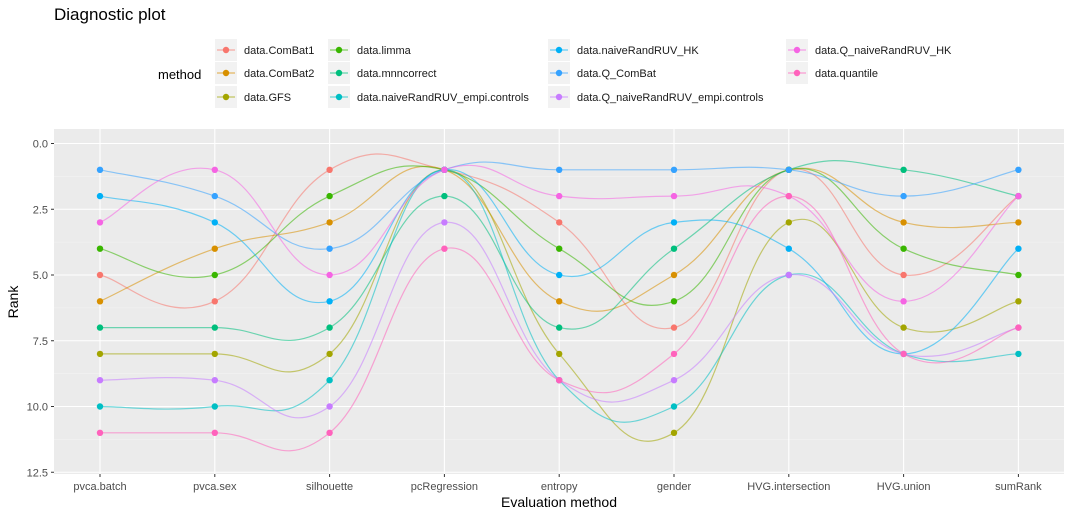  Describe the element at coordinates (559, 205) in the screenshot. I see `series-line` at that location.